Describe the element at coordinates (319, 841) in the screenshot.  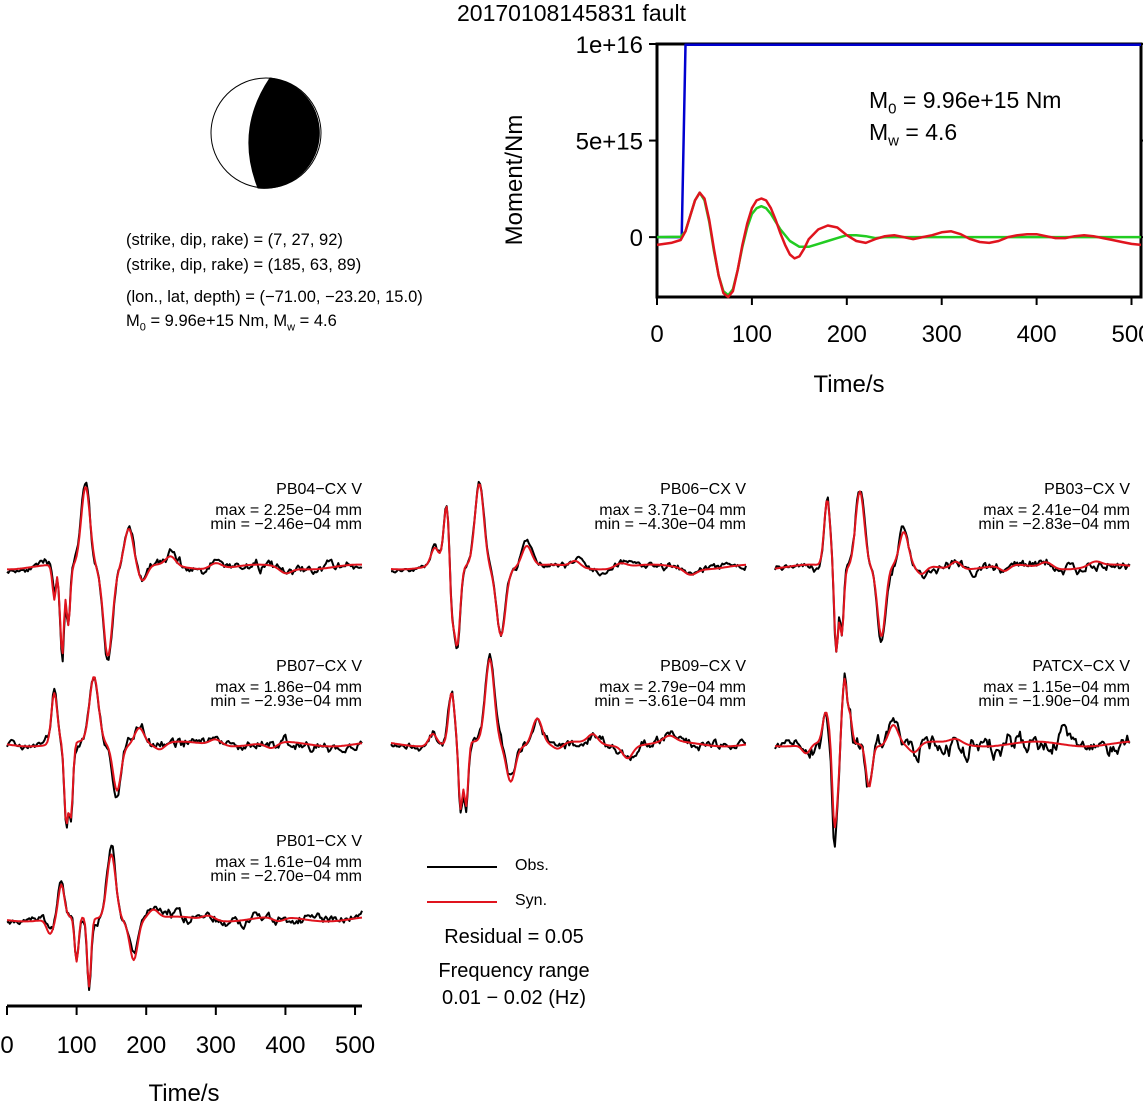
I see `station-name: PB01−CX V` at that location.